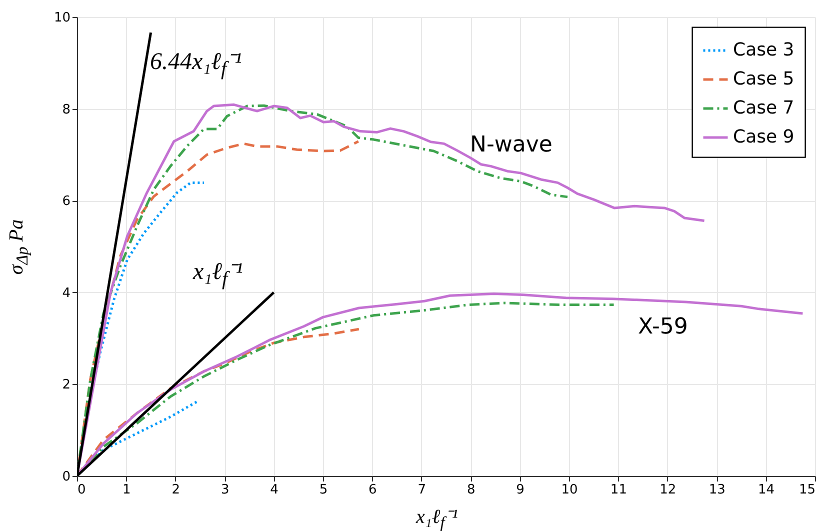 Image resolution: width=830 pixels, height=531 pixels. What do you see at coordinates (763, 137) in the screenshot?
I see `legend-label: Case 9` at bounding box center [763, 137].